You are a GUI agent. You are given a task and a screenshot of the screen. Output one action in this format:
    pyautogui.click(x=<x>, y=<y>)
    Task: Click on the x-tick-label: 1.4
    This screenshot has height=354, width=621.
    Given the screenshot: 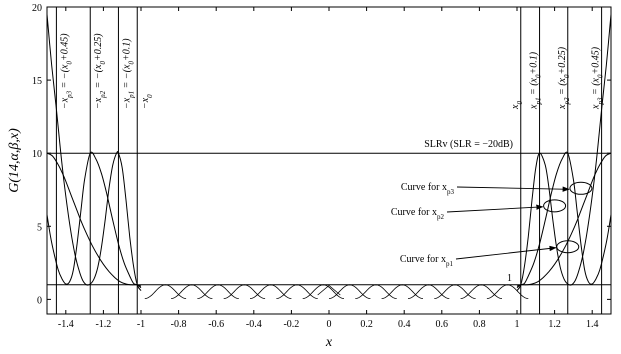 What is the action you would take?
    pyautogui.click(x=592, y=324)
    